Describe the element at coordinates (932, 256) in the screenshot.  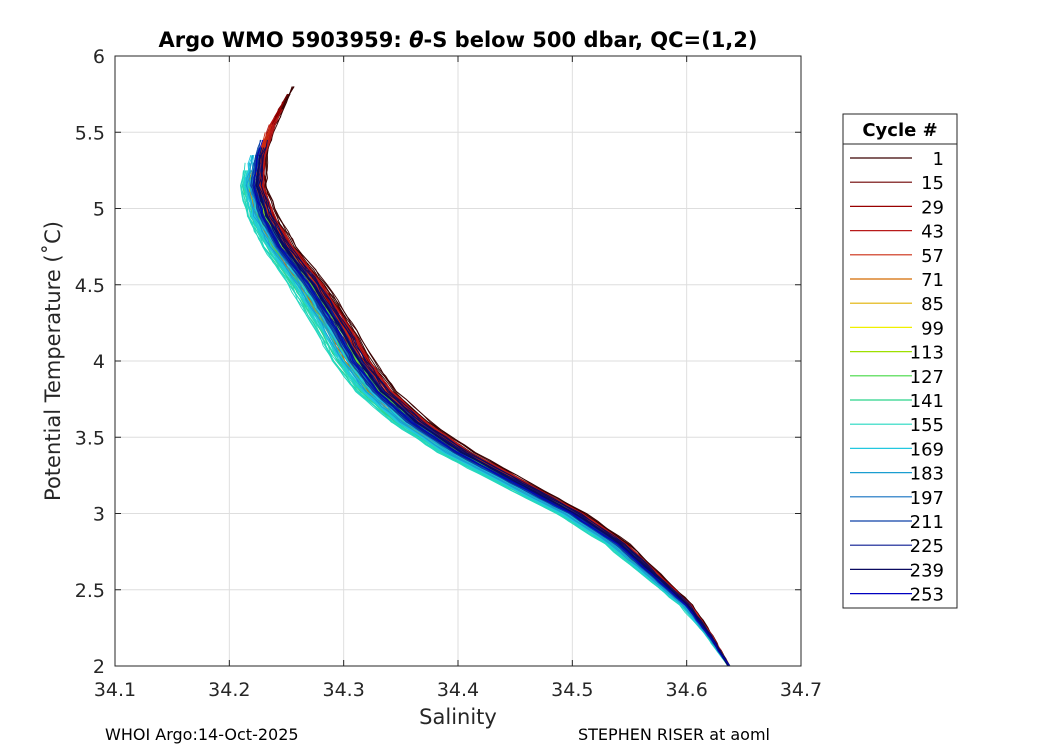
I see `legend-label: 57` at that location.